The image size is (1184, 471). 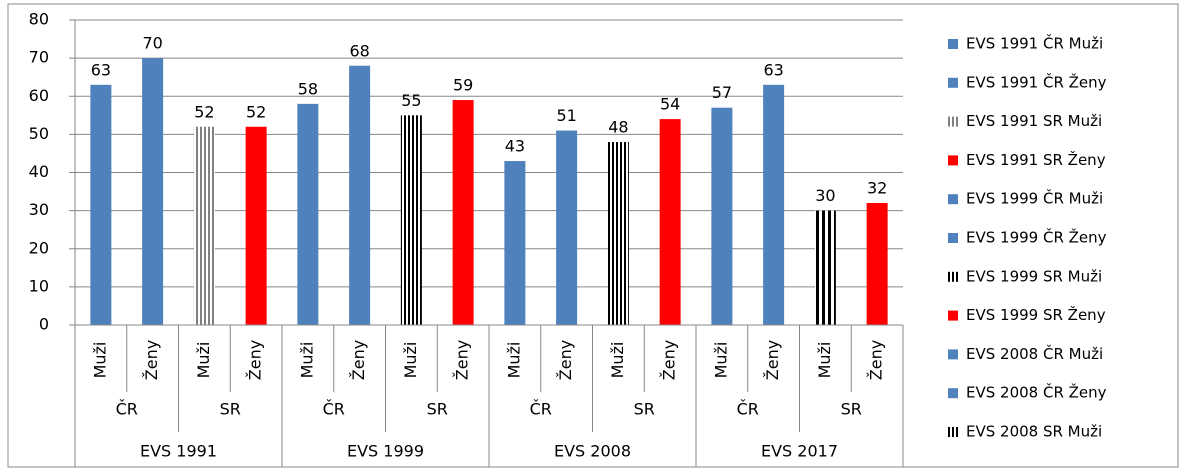 What do you see at coordinates (566, 115) in the screenshot?
I see `data-label: 51` at bounding box center [566, 115].